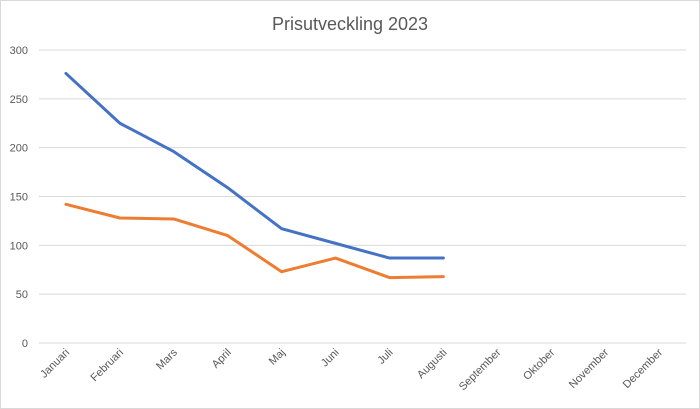 The image size is (700, 409). What do you see at coordinates (432, 364) in the screenshot?
I see `x-tick-label: Augusti` at bounding box center [432, 364].